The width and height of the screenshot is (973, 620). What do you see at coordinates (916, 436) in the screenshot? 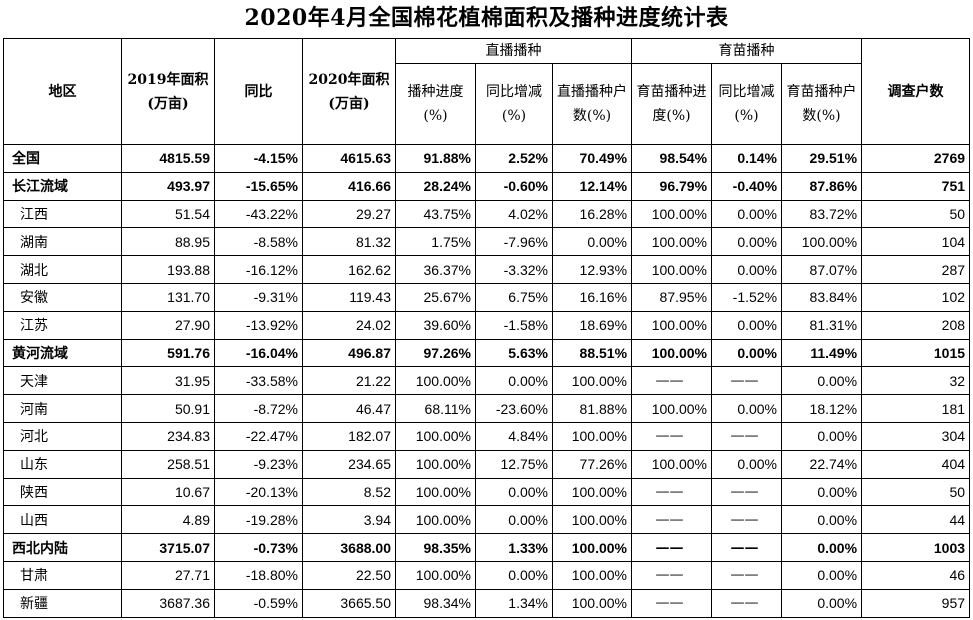
I see `cell-survey: 304` at bounding box center [916, 436].